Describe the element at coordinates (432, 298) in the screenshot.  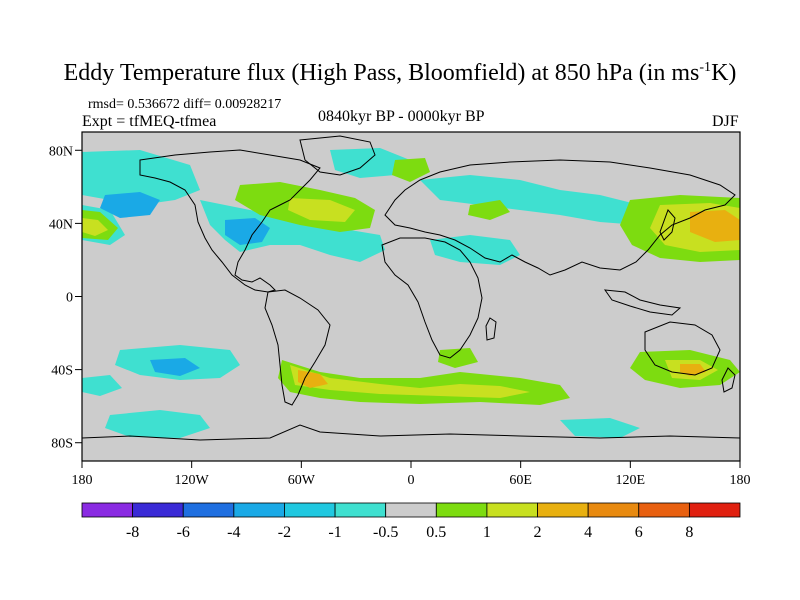
I see `coastline-africa` at that location.